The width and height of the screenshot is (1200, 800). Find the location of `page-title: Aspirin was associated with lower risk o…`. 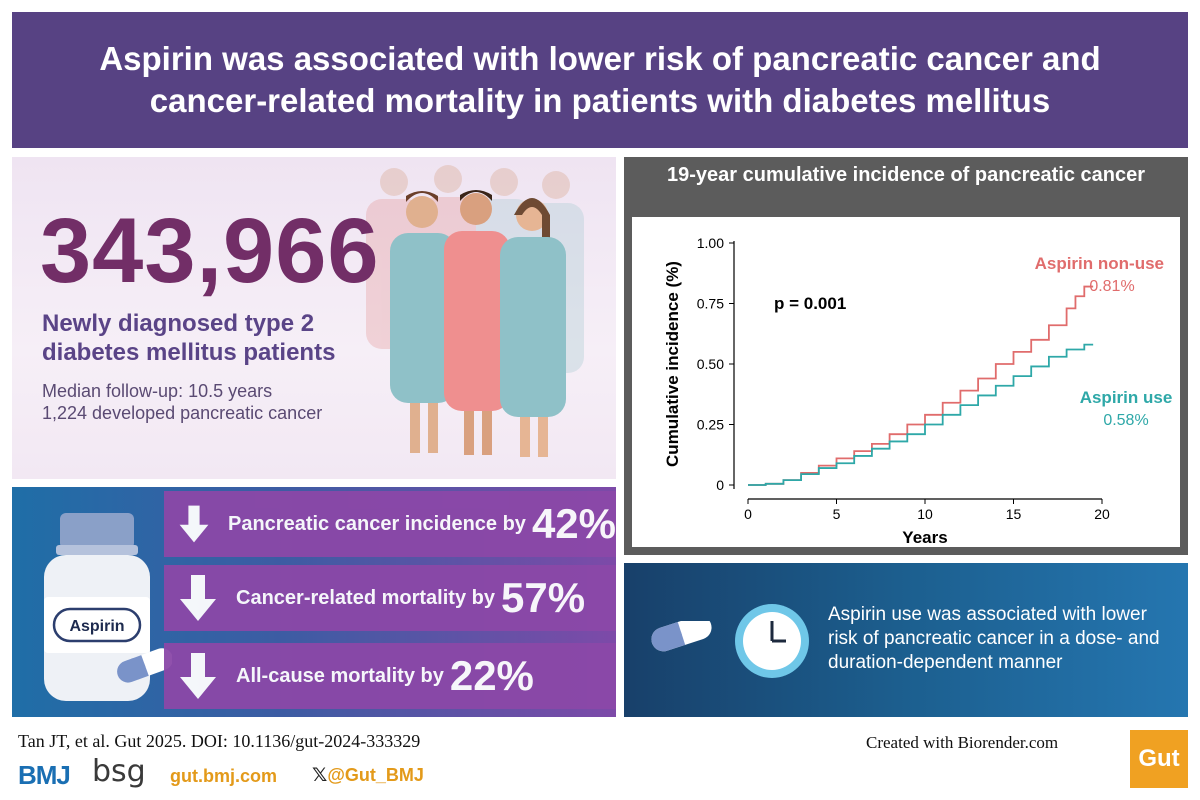

page-title: Aspirin was associated with lower risk o… is located at coordinates (600, 79).